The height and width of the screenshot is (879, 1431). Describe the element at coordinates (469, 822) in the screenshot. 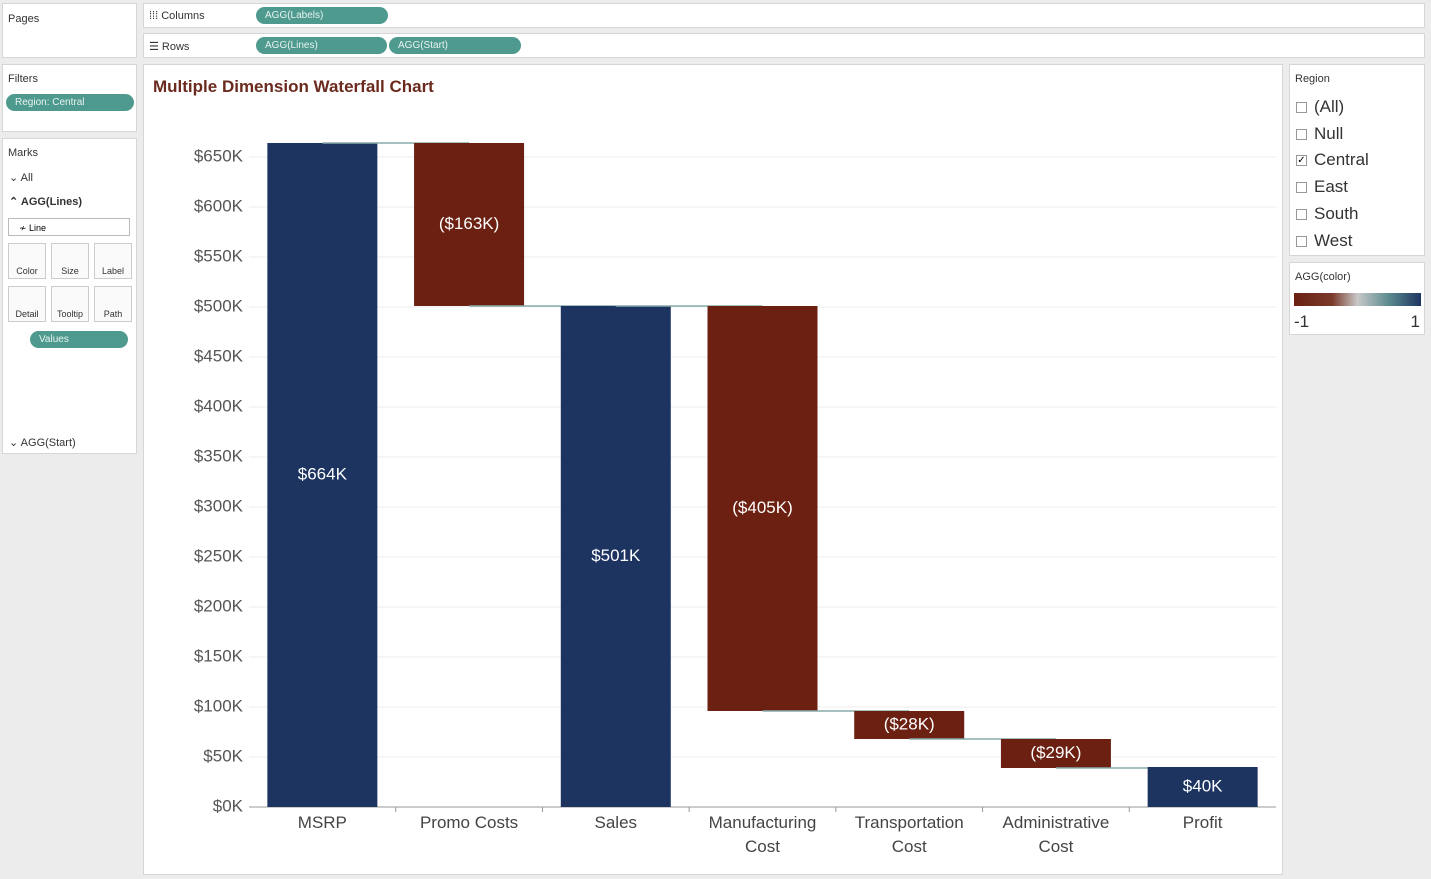

I see `x-tick-label: Promo Costs` at that location.